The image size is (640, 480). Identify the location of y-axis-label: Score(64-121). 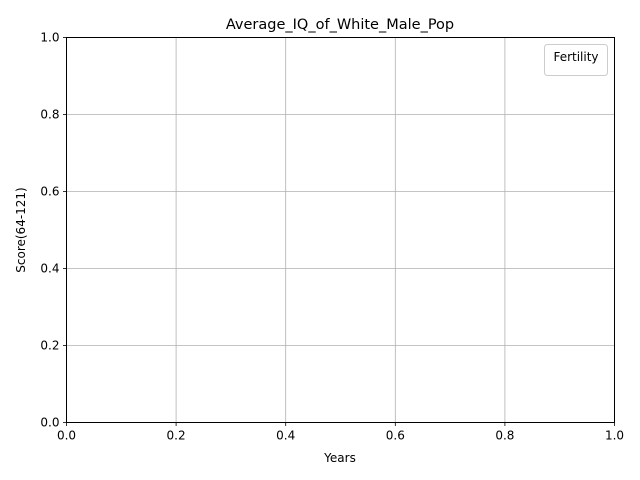
(21, 229).